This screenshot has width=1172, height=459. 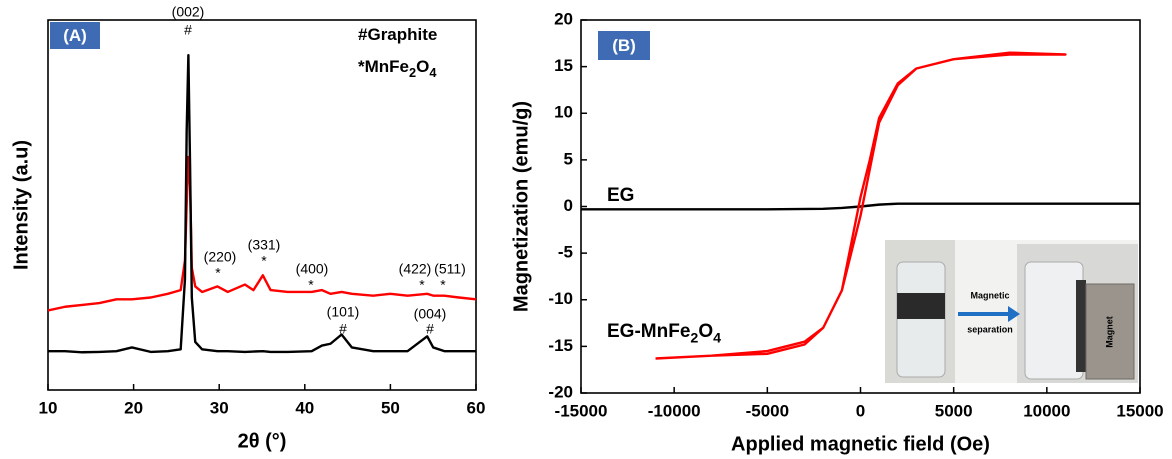 What do you see at coordinates (387, 66) in the screenshot?
I see `text-part: MnFe` at bounding box center [387, 66].